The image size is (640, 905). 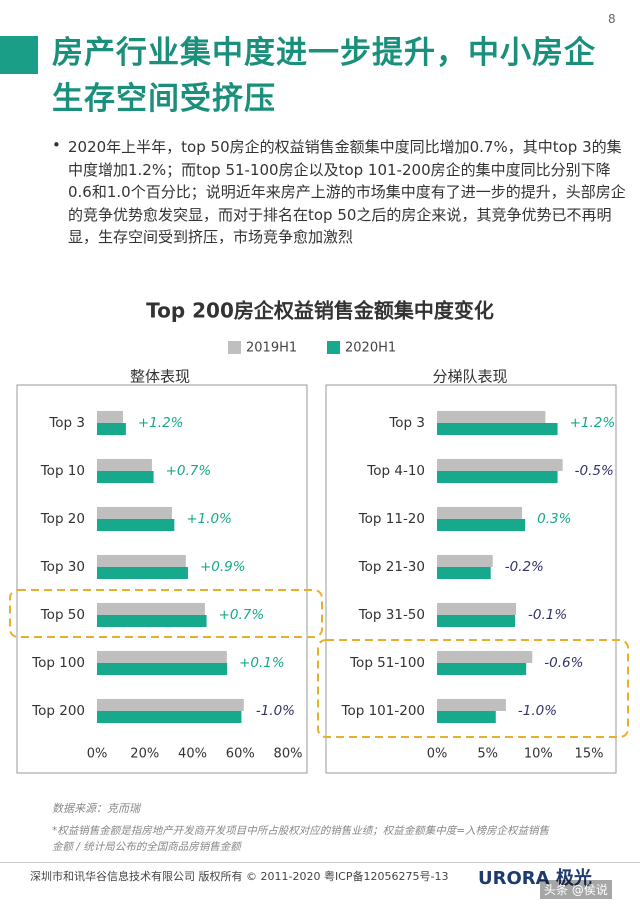 What do you see at coordinates (594, 471) in the screenshot?
I see `delta-label: -0.5%` at bounding box center [594, 471].